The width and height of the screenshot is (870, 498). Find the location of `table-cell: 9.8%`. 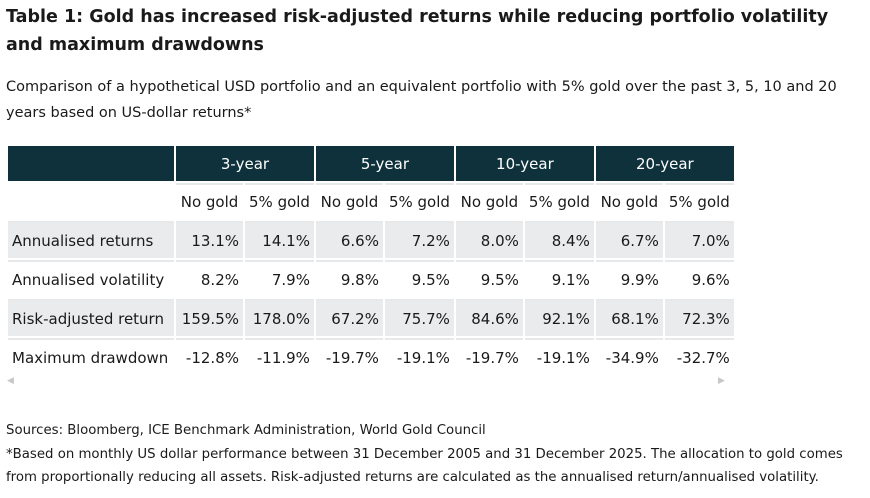

table-cell: 9.8% is located at coordinates (349, 278).